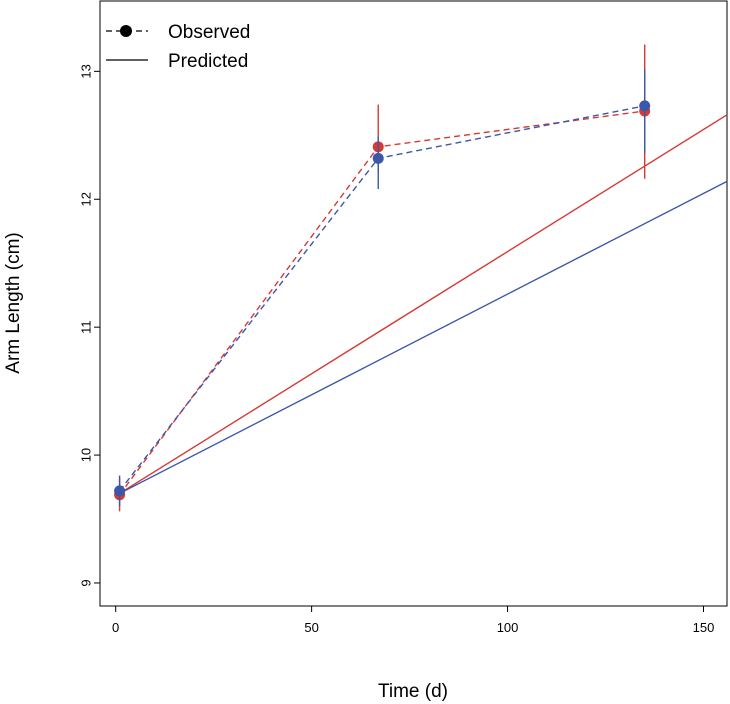 The image size is (730, 704). I want to click on y-axis: 9 10 11 12 13, so click(89, 325).